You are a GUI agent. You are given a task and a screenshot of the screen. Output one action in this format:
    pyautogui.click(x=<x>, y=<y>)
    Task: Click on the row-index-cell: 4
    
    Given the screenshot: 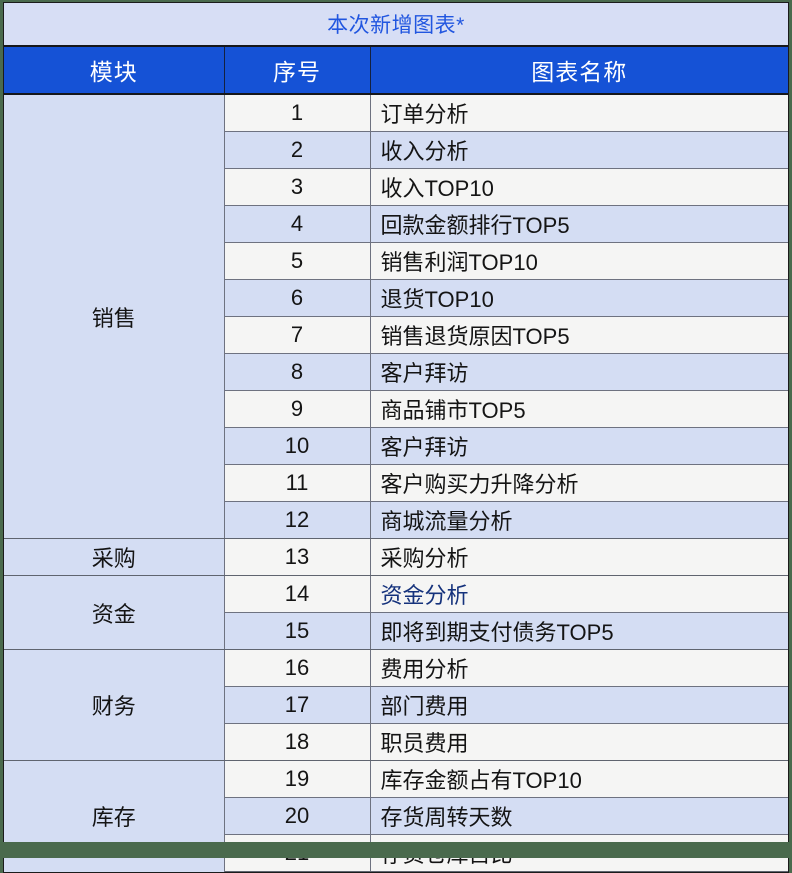 What is the action you would take?
    pyautogui.click(x=297, y=224)
    